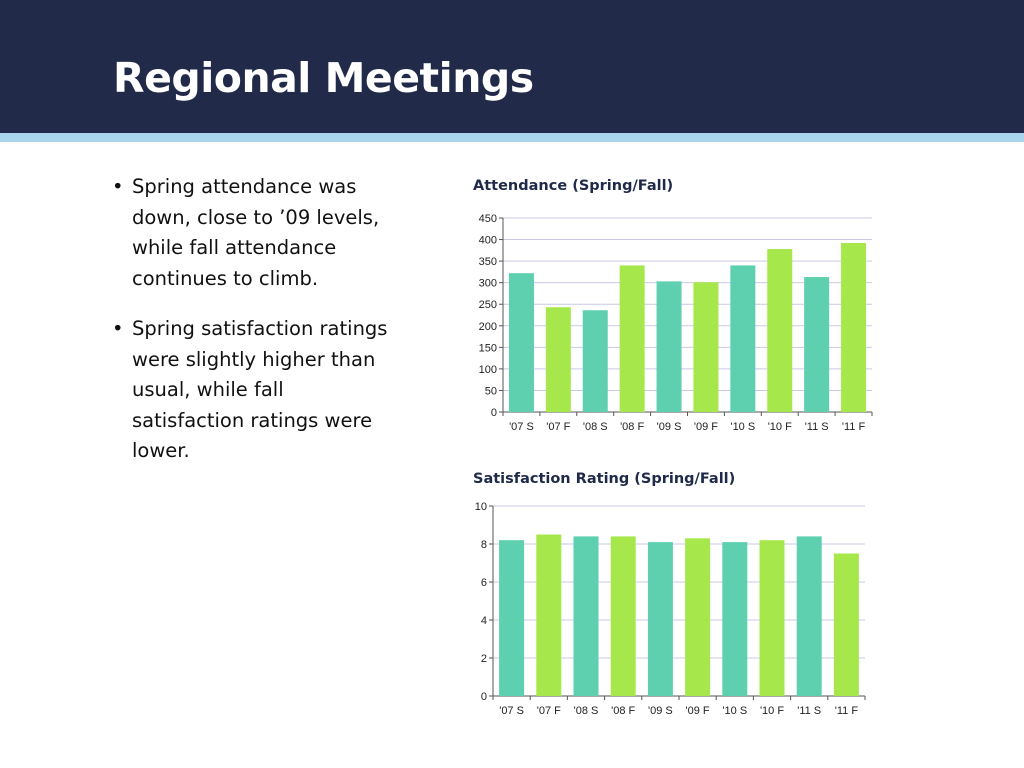 This screenshot has width=1024, height=768. I want to click on slide-title: Regional Meetings, so click(323, 78).